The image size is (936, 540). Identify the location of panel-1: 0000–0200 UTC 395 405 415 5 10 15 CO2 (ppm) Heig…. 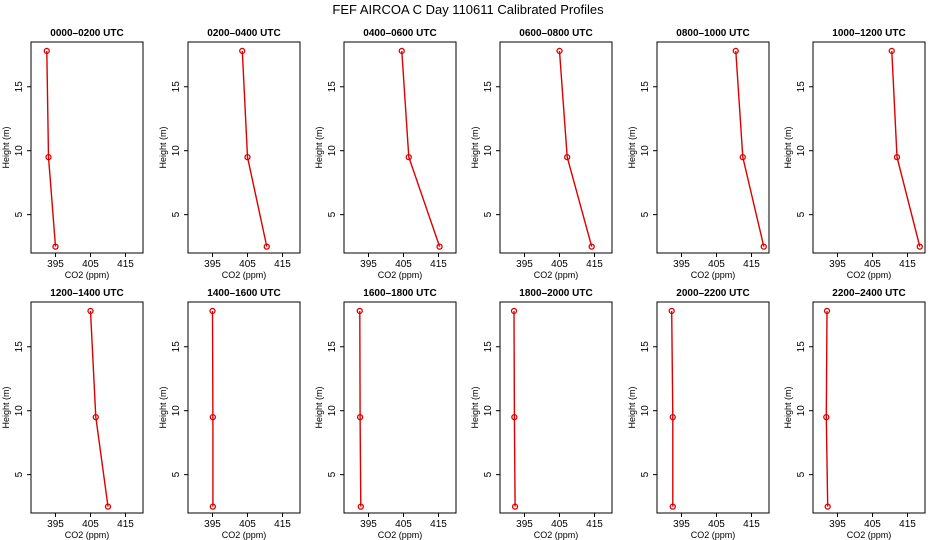
(72, 154).